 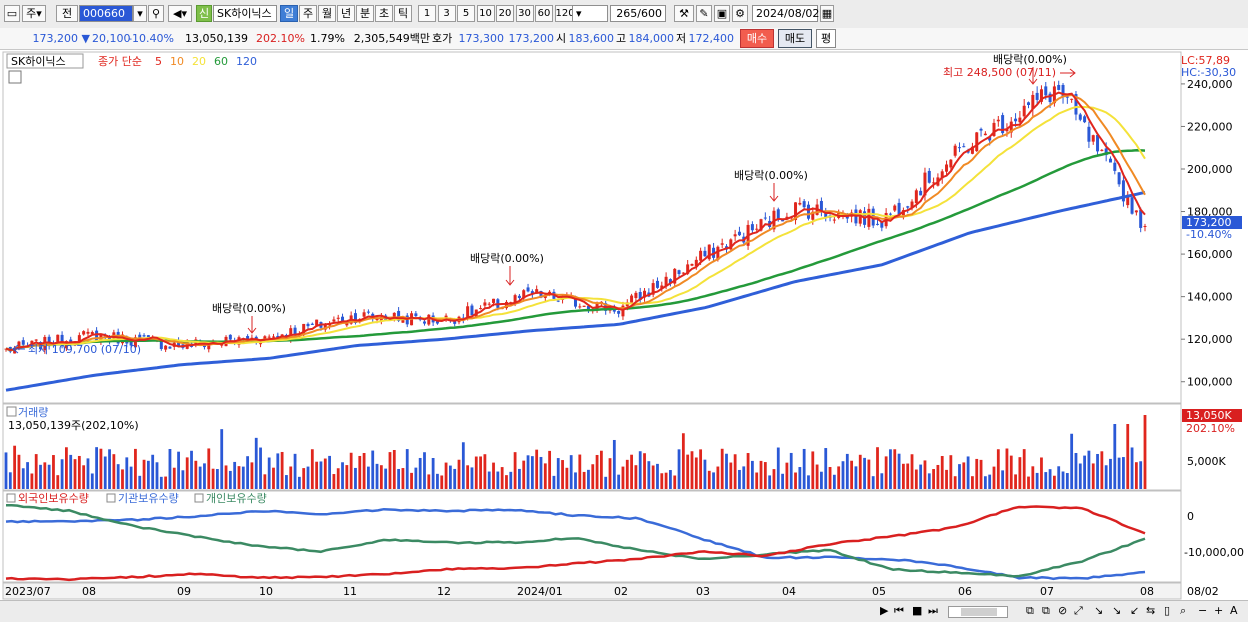 What do you see at coordinates (289, 13) in the screenshot?
I see `interval-0: 일` at bounding box center [289, 13].